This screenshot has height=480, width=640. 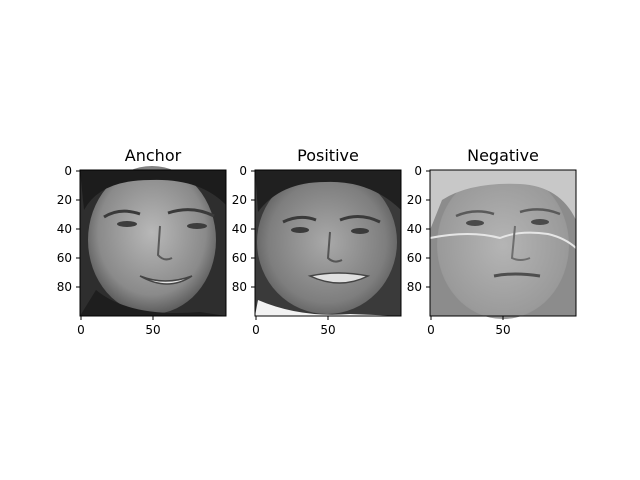 What do you see at coordinates (328, 155) in the screenshot?
I see `panel-title: Positive` at bounding box center [328, 155].